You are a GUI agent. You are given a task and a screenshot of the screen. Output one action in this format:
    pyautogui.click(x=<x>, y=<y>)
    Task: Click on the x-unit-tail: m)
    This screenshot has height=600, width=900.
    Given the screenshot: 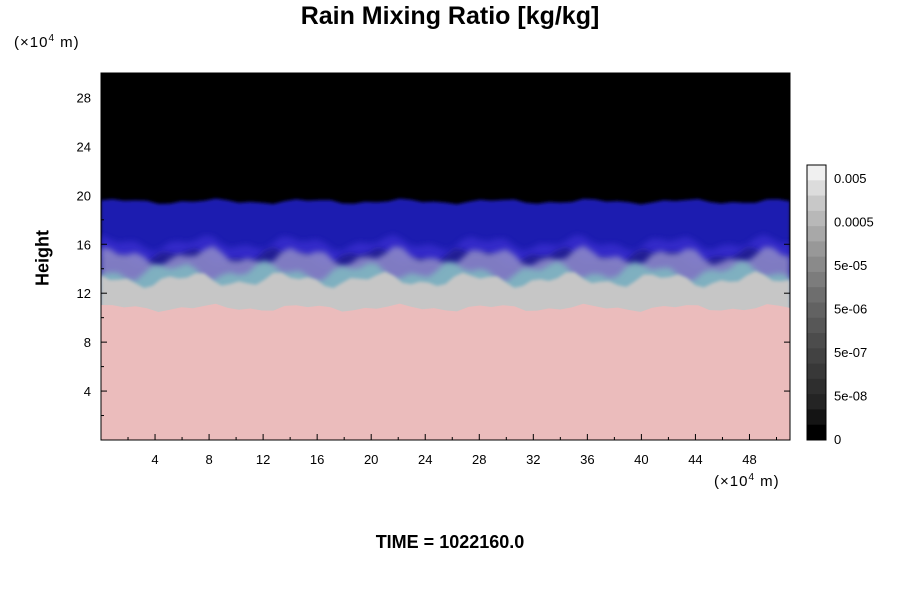 What is the action you would take?
    pyautogui.click(x=767, y=481)
    